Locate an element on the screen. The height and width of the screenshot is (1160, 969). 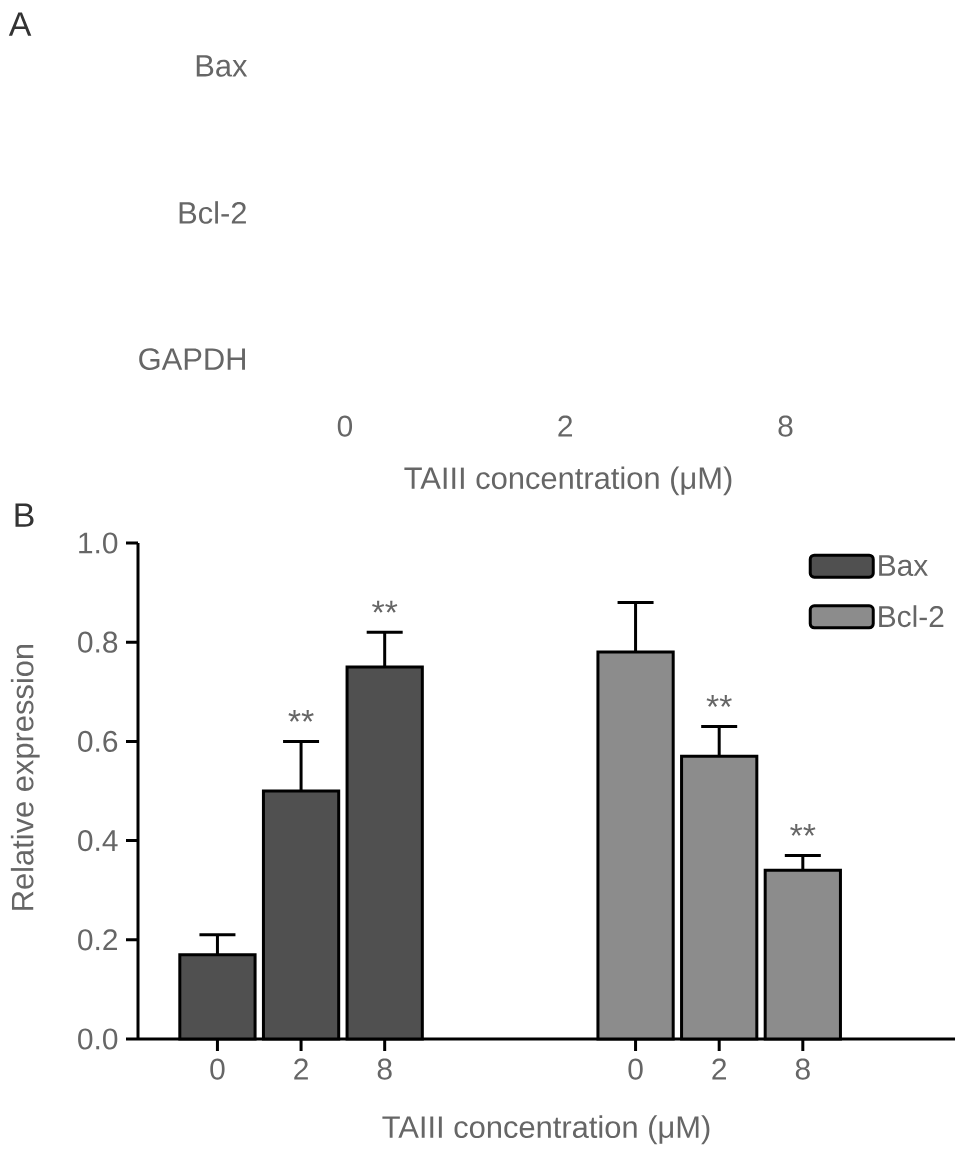
y-tick-label: 0.6 is located at coordinates (98, 741).